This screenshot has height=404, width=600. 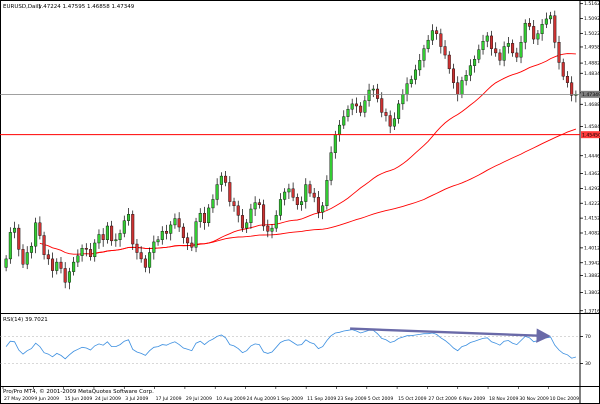 I want to click on horizontal-levels: 1.45450 1.47349, so click(x=300, y=114).